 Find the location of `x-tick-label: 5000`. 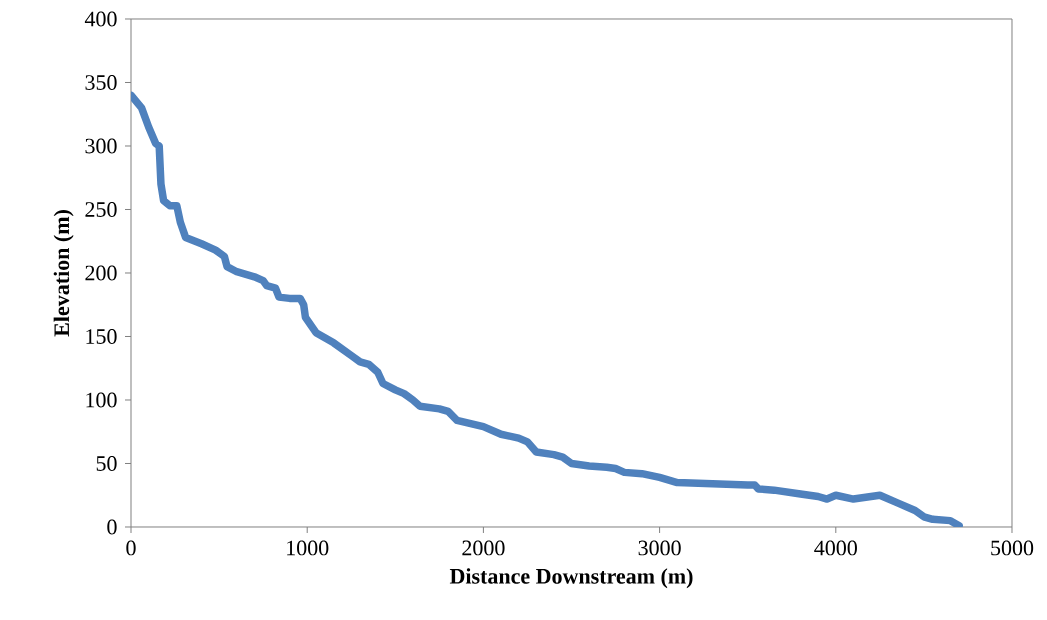

x-tick-label: 5000 is located at coordinates (1012, 548).